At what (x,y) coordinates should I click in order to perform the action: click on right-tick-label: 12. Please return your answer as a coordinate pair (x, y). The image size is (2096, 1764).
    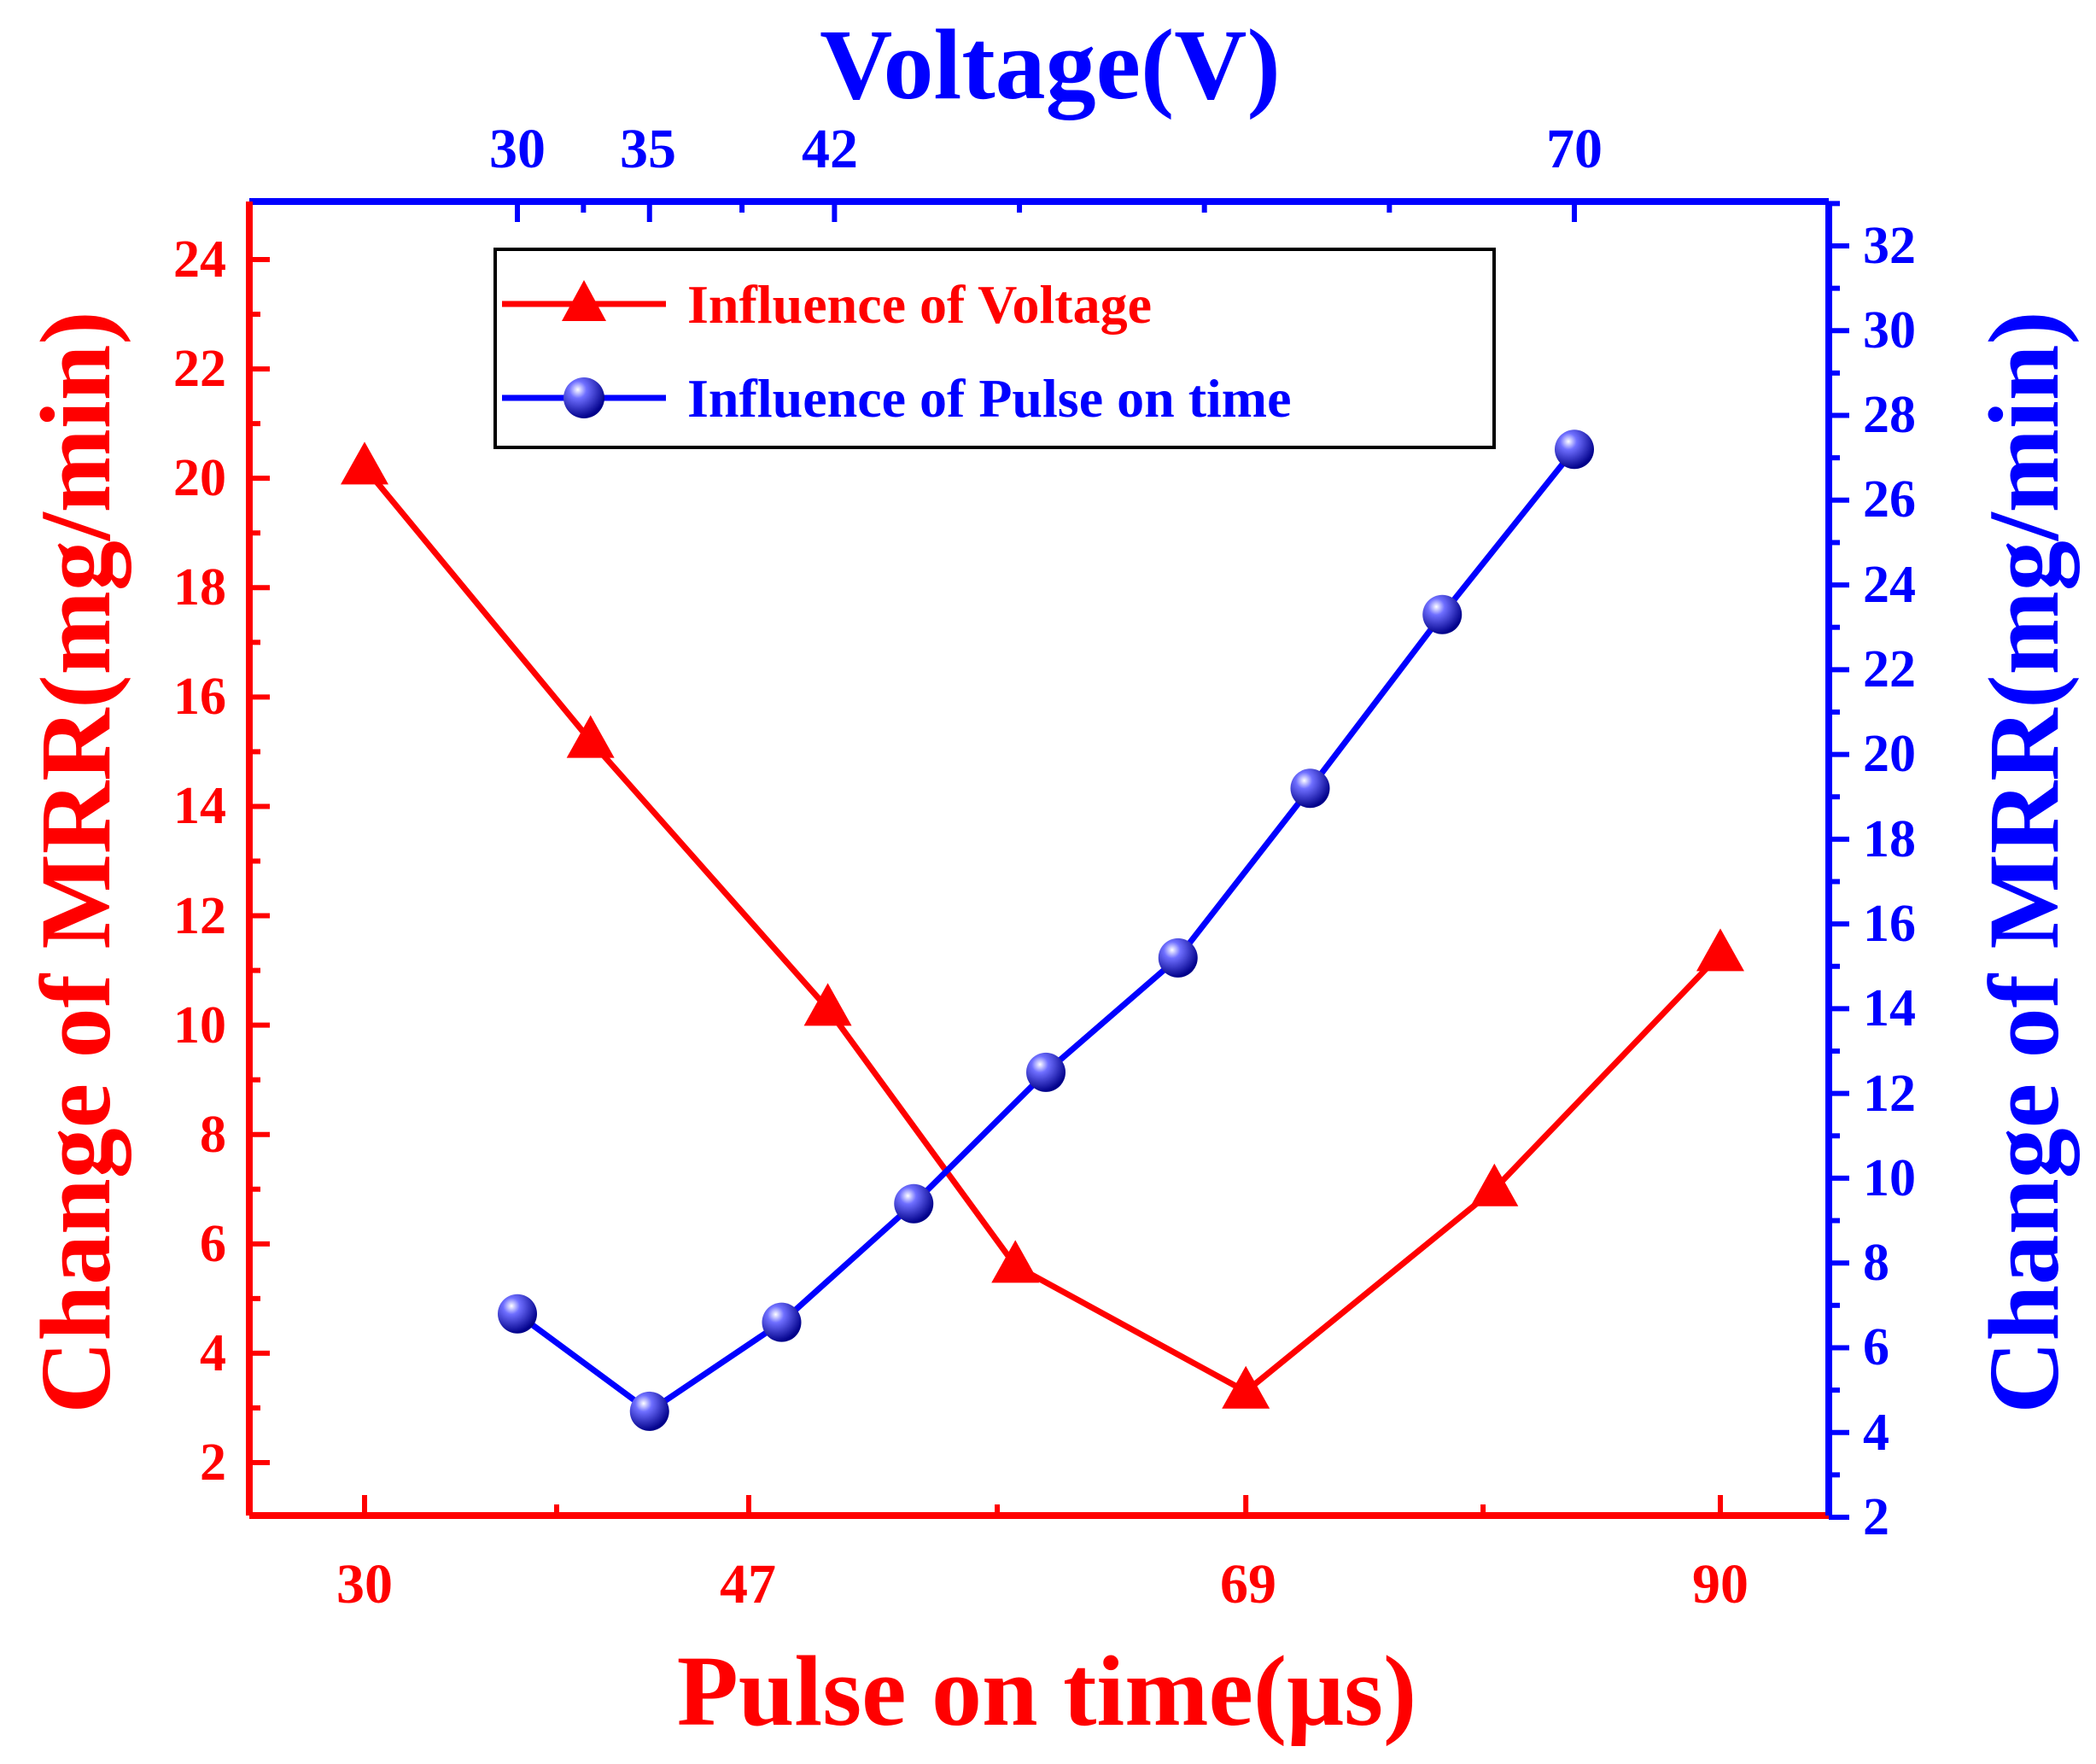
    Looking at the image, I should click on (1889, 1094).